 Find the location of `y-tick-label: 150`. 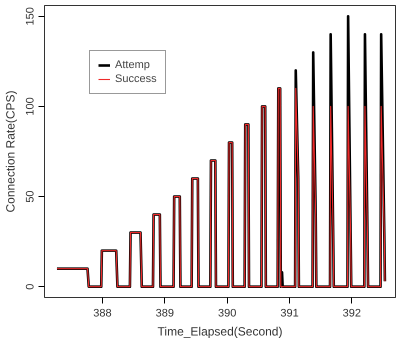

y-tick-label: 150 is located at coordinates (30, 16).